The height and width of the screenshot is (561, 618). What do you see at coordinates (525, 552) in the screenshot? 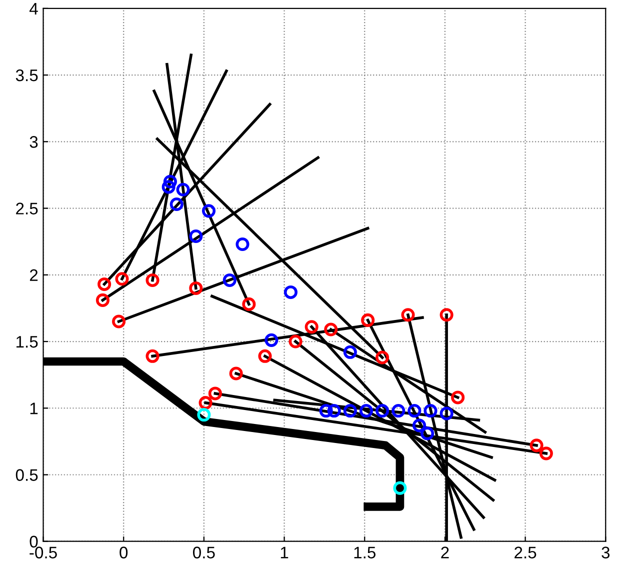
I see `x-tick-label: 2.5` at bounding box center [525, 552].